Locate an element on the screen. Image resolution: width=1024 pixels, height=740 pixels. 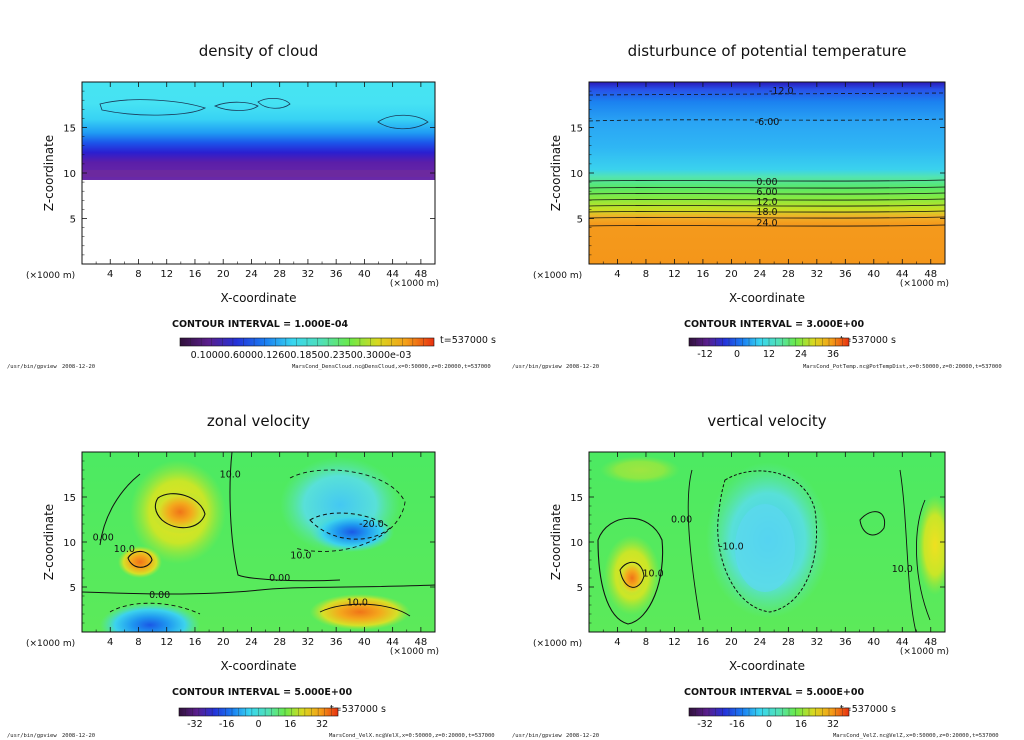
contour-interval: CONTOUR INTERVAL = 3.000E+00 is located at coordinates (774, 324).